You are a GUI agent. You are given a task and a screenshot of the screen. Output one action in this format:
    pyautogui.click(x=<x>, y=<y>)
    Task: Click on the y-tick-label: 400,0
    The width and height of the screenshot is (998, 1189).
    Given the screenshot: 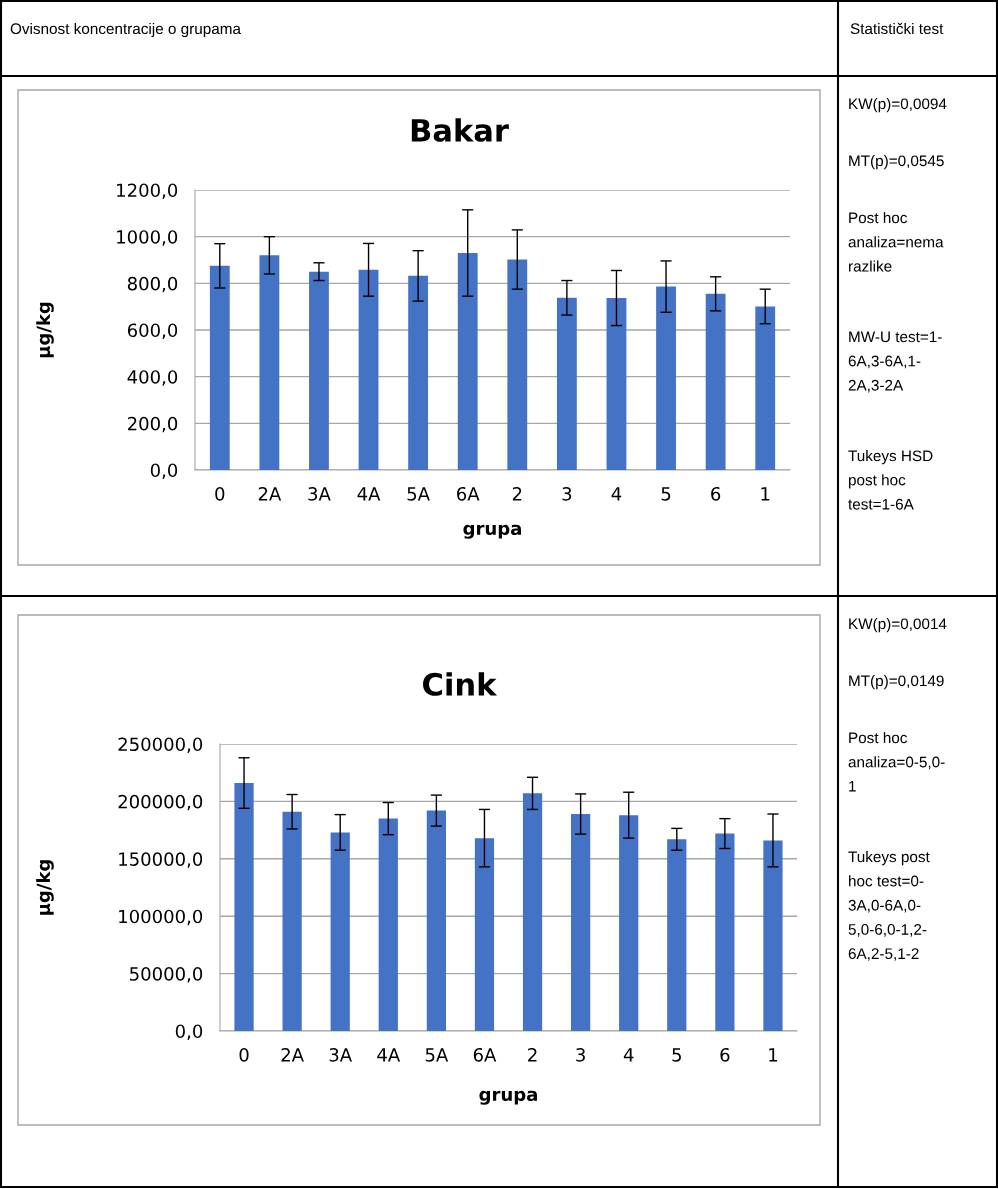 What is the action you would take?
    pyautogui.click(x=152, y=378)
    